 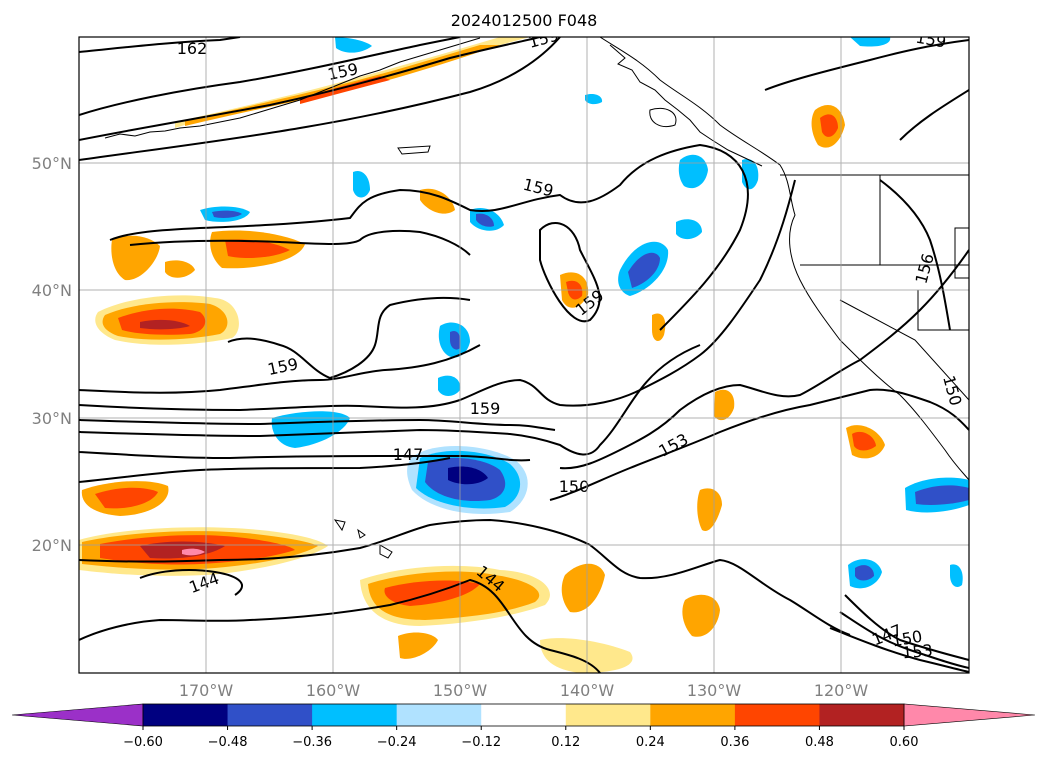 What do you see at coordinates (819, 742) in the screenshot?
I see `colorbar-label: 0.48` at bounding box center [819, 742].